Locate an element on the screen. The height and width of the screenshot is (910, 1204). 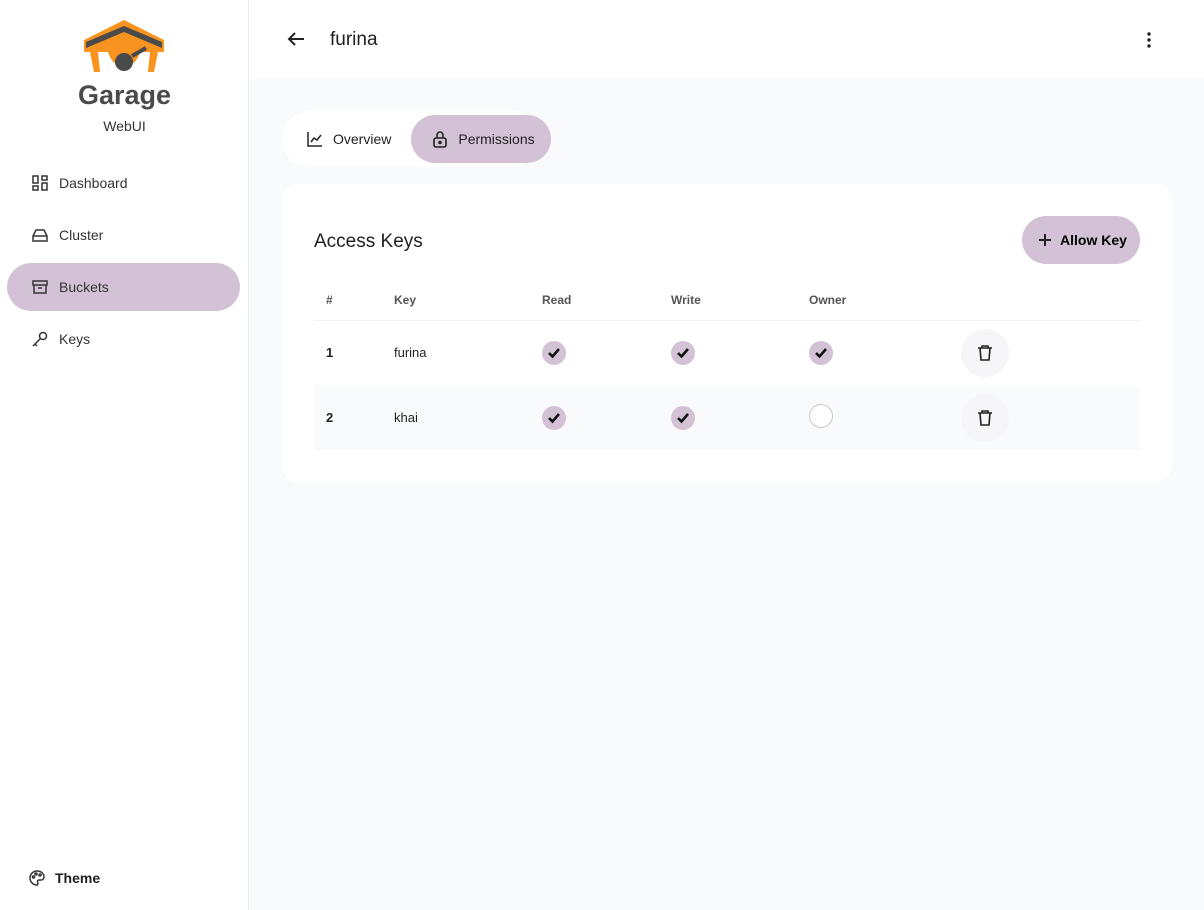
archive-icon is located at coordinates (40, 287).